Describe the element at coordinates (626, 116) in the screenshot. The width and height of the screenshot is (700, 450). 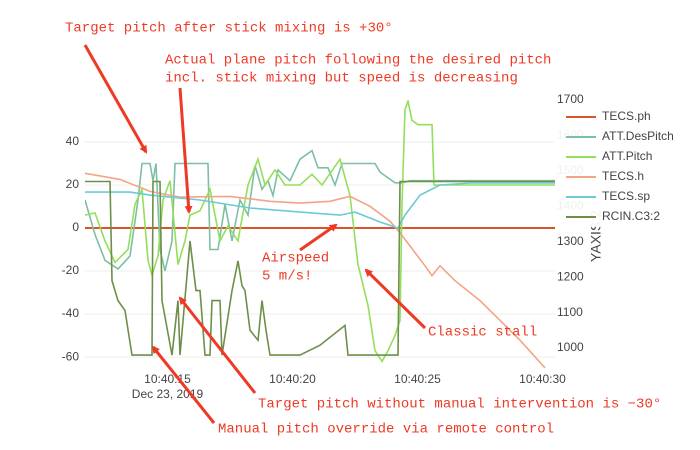
I see `legend-label: TECS.ph` at that location.